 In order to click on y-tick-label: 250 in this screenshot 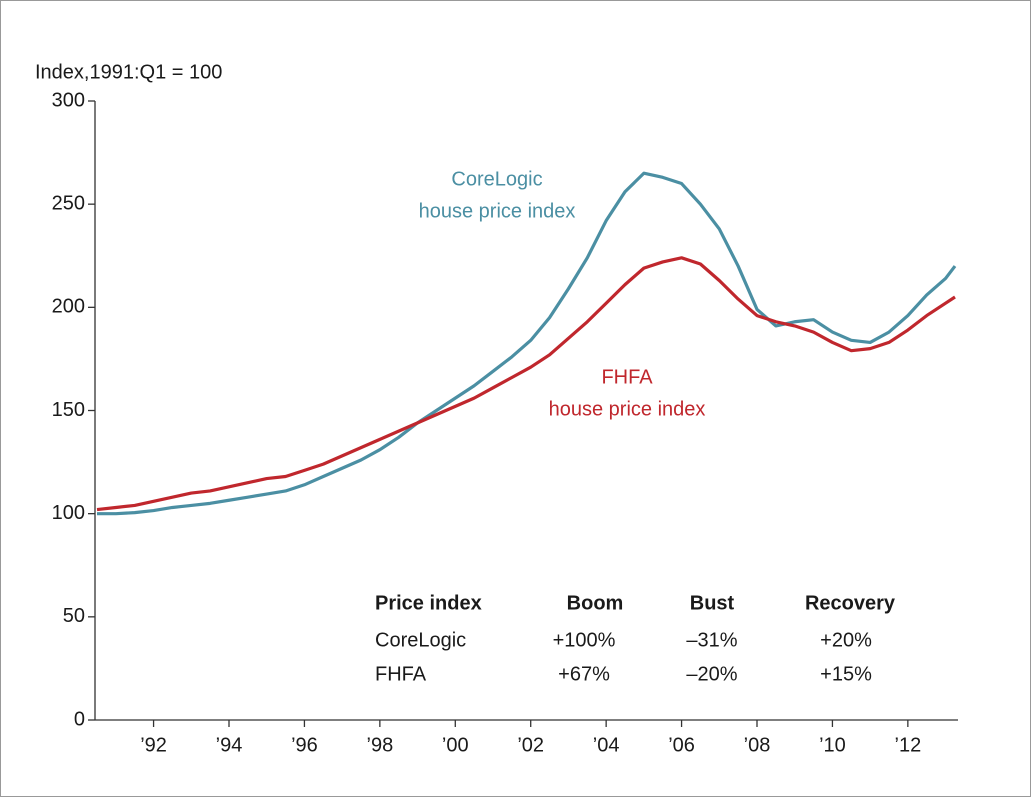, I will do `click(68, 203)`.